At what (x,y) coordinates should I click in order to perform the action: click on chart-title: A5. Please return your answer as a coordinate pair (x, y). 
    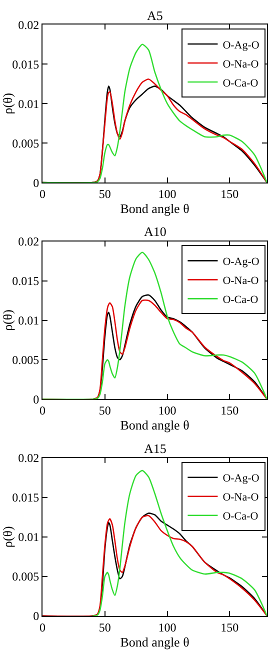
    Looking at the image, I should click on (155, 15).